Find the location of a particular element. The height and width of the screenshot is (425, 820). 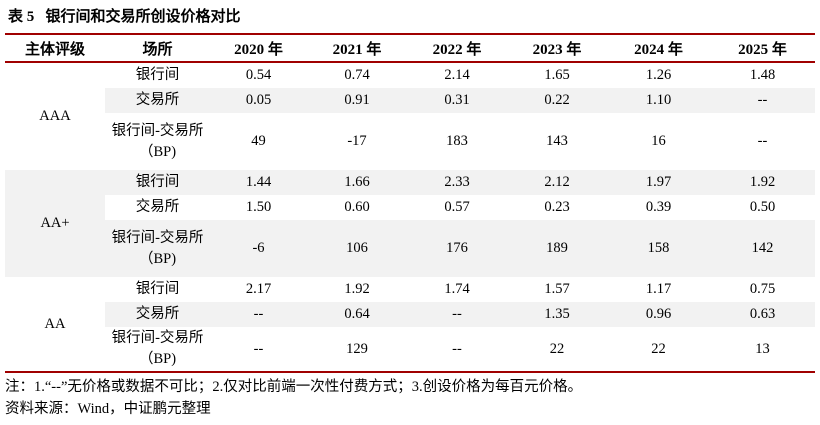

value-cell: 183 is located at coordinates (457, 141).